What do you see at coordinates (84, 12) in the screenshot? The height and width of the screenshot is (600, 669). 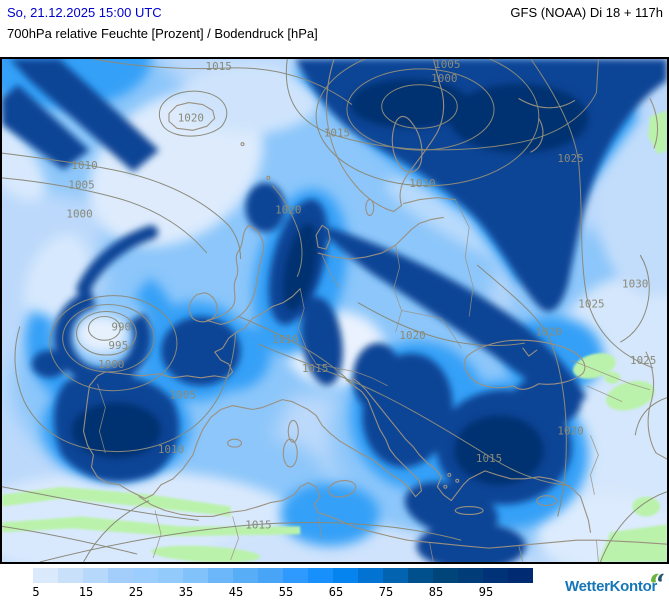 I see `forecast-datetime: So, 21.12.2025 15:00 UTC` at bounding box center [84, 12].